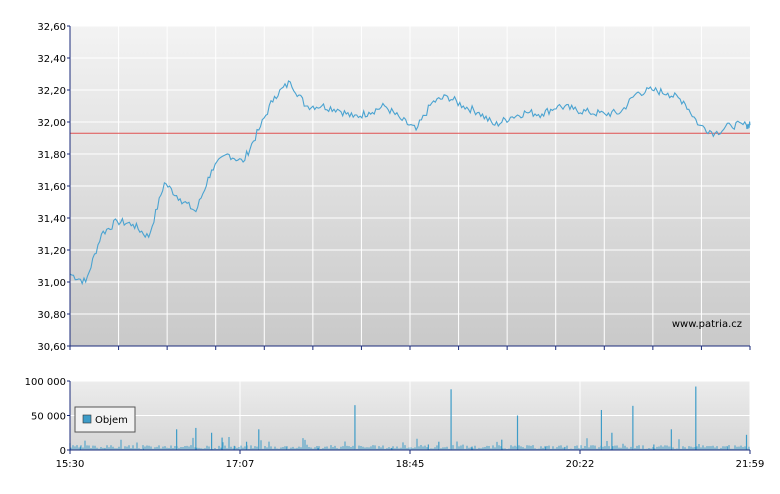 Image resolution: width=780 pixels, height=494 pixels. I want to click on volume-y-tick-label: 100 000, so click(45, 382).